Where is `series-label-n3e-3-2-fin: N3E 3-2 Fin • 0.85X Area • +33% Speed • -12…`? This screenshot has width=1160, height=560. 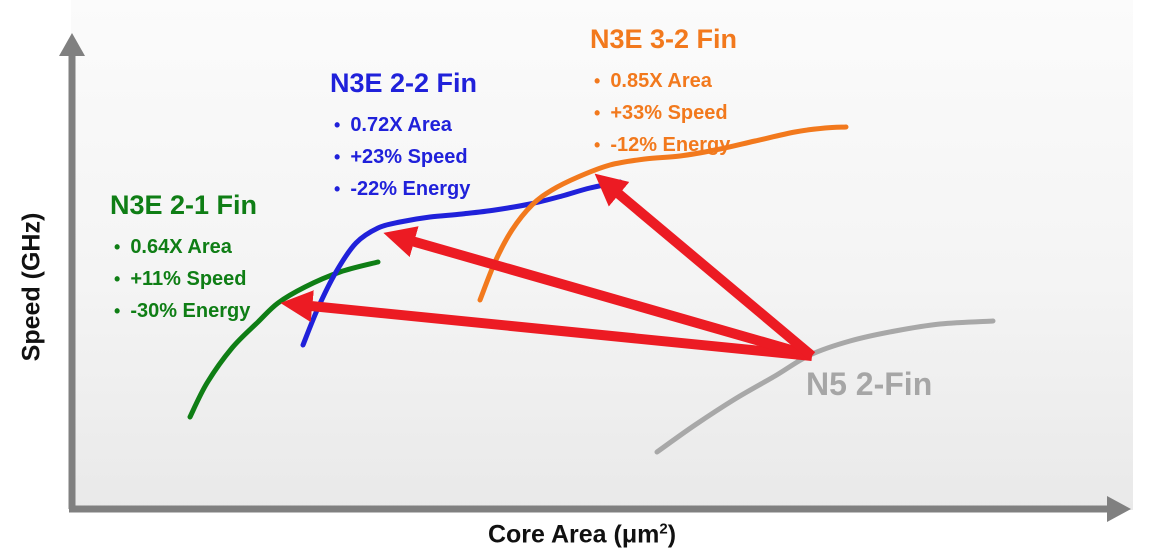
series-label-n3e-3-2-fin: N3E 3-2 Fin • 0.85X Area • +33% Speed • -12… is located at coordinates (663, 92).